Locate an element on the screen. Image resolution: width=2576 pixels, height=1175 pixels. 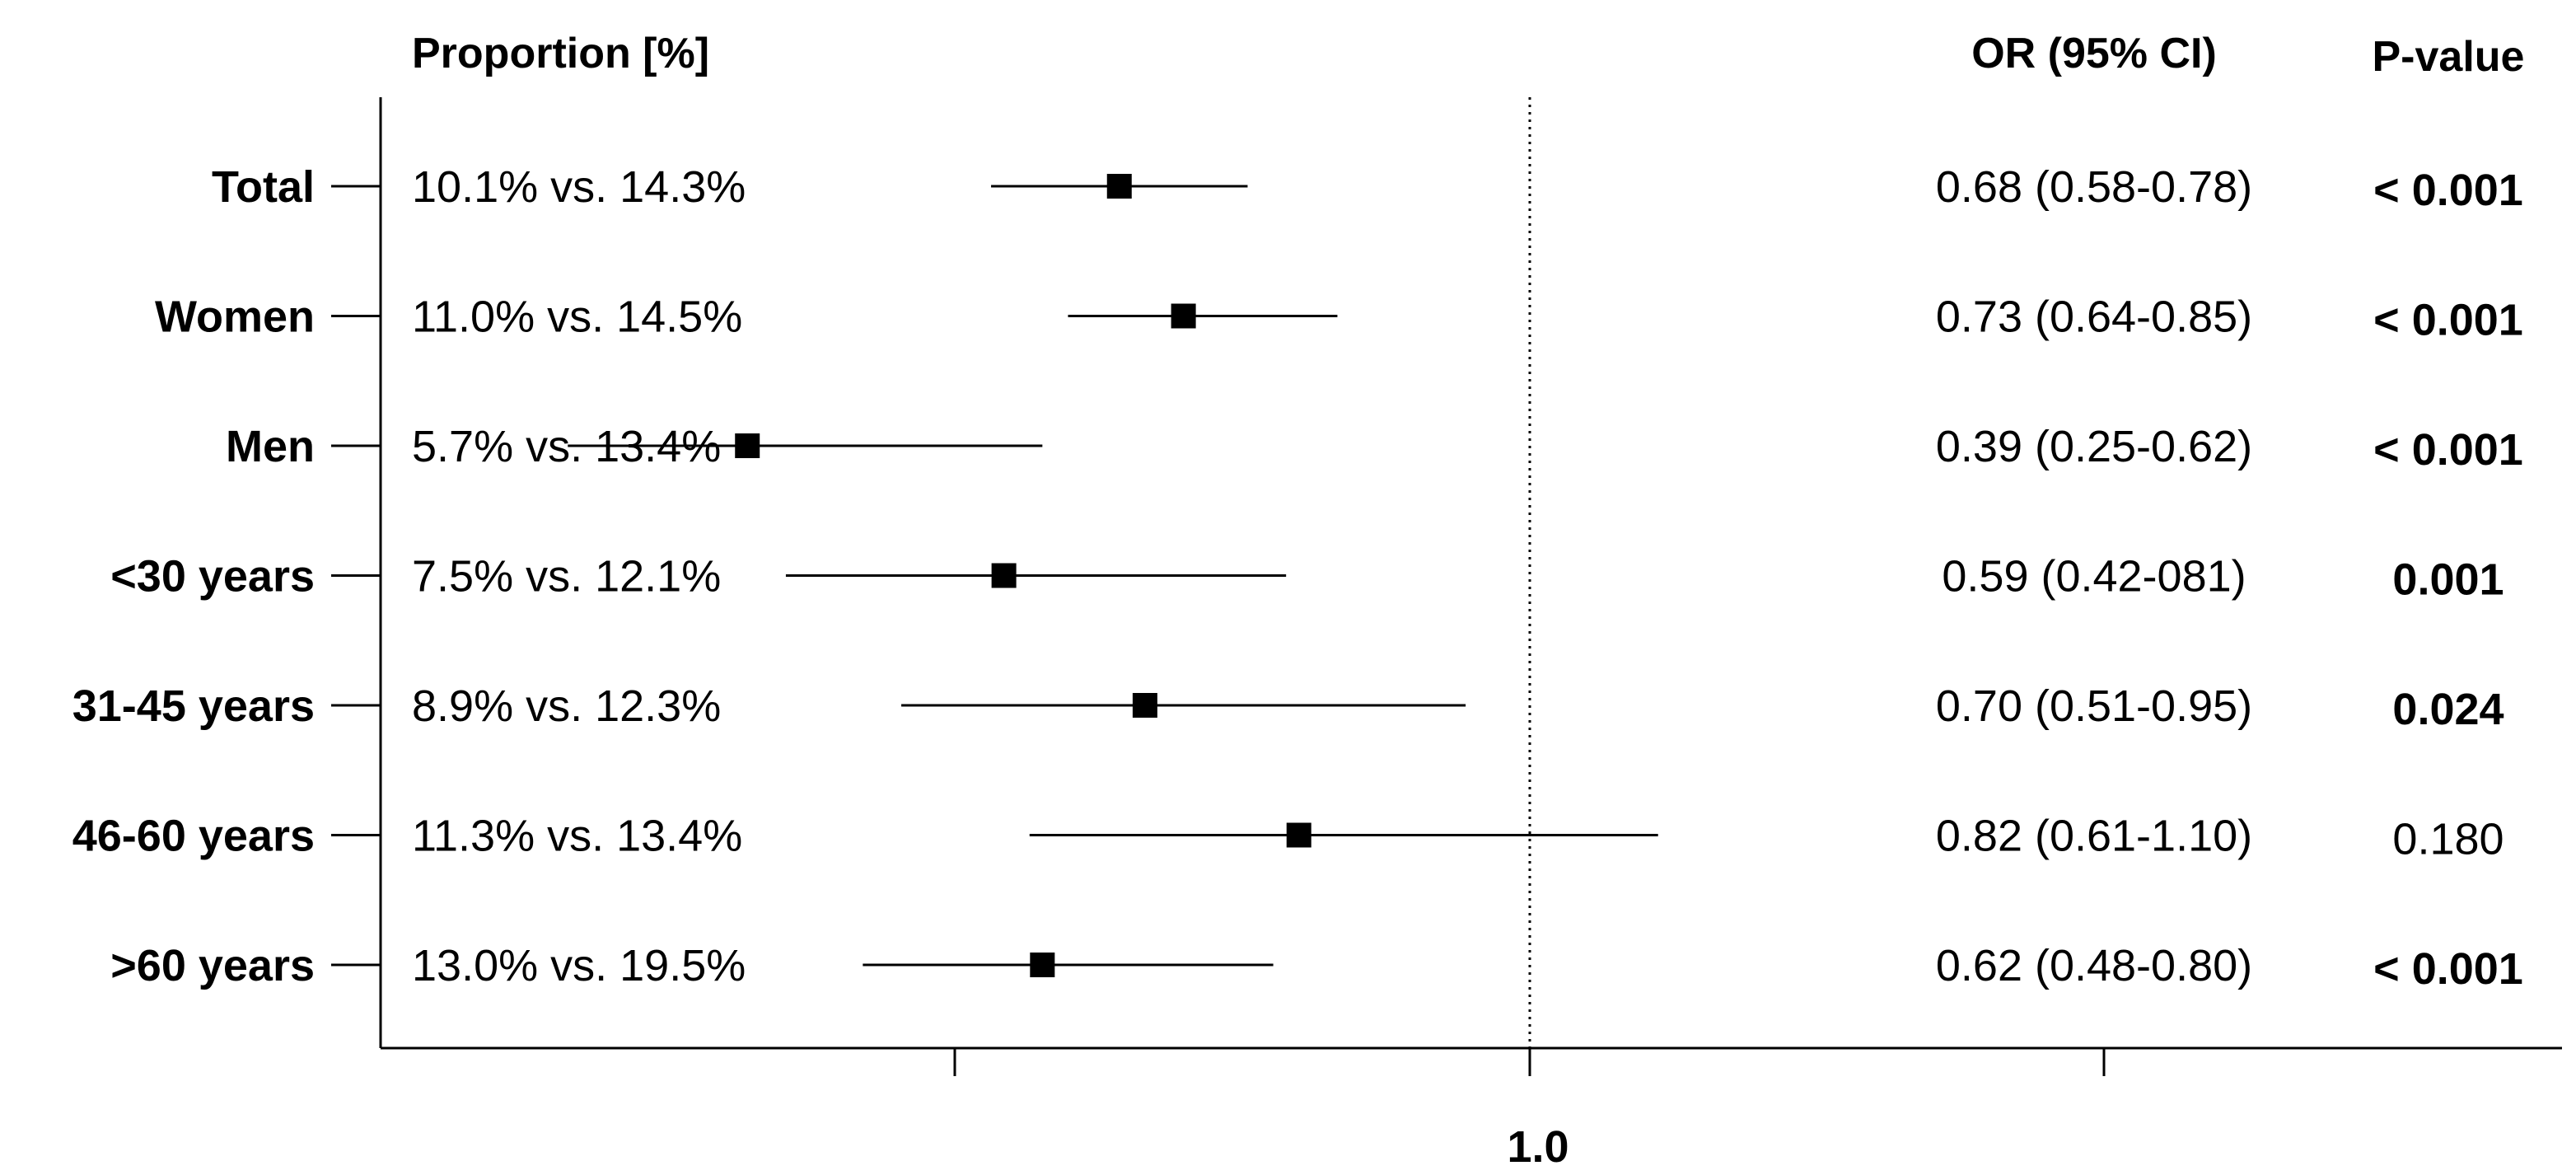
row-proportion: 11.0% vs. 14.5% is located at coordinates (577, 317).